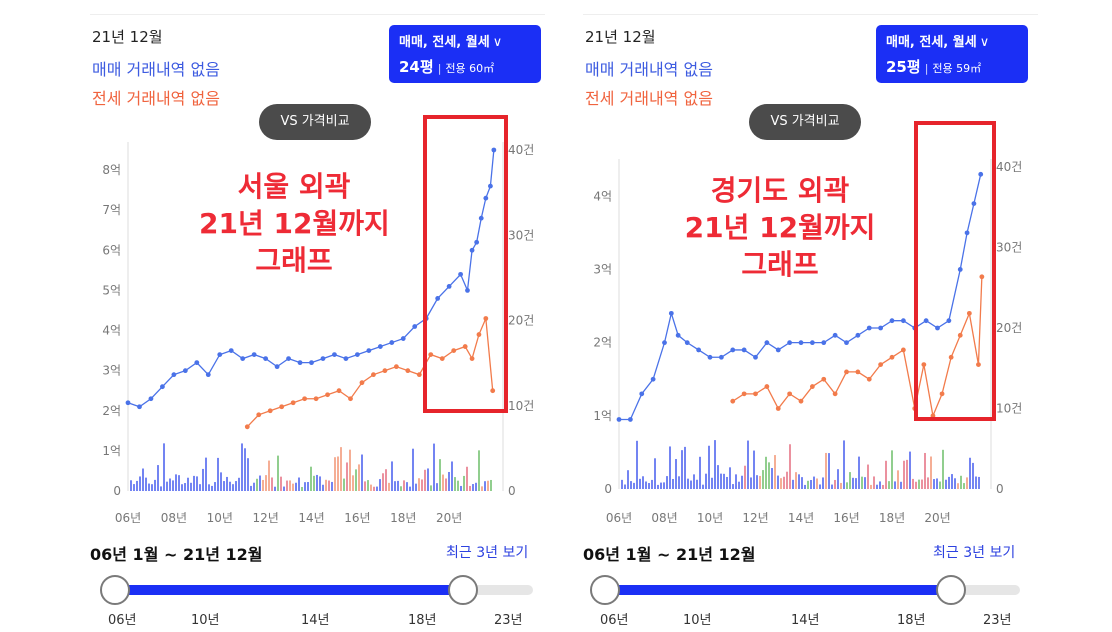 Image resolution: width=1112 pixels, height=632 pixels. What do you see at coordinates (614, 620) in the screenshot?
I see `slider-tick: 06년` at bounding box center [614, 620].